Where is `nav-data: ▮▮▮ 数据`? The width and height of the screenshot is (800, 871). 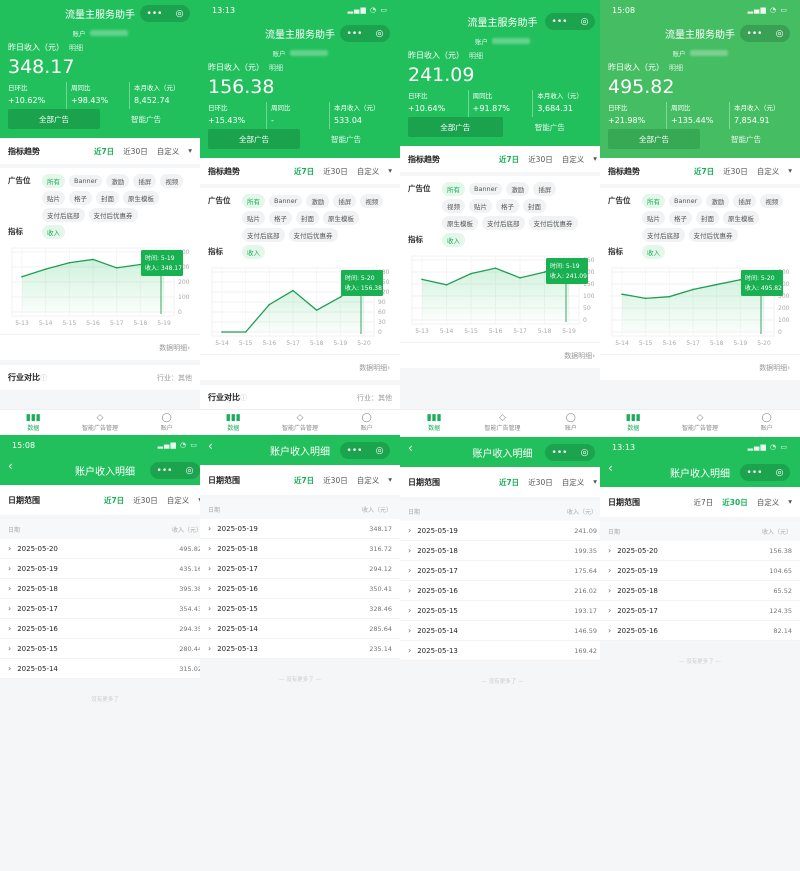
nav-data: ▮▮▮ 数据 is located at coordinates (434, 422).